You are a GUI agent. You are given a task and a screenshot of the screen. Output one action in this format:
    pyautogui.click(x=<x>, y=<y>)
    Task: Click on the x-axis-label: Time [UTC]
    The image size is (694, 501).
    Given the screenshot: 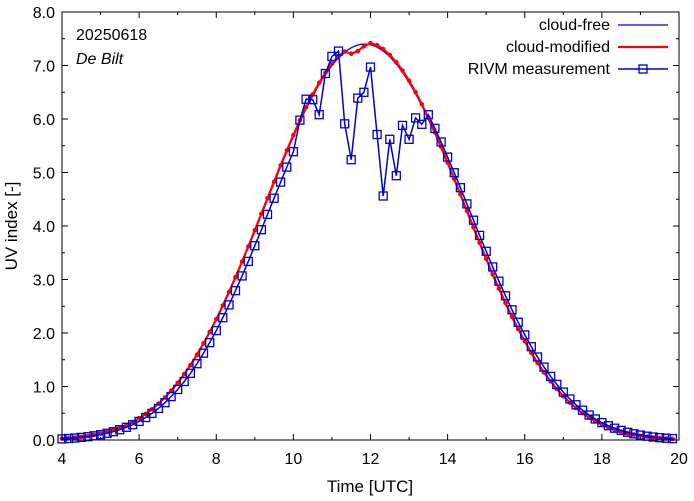 What is the action you would take?
    pyautogui.click(x=370, y=486)
    